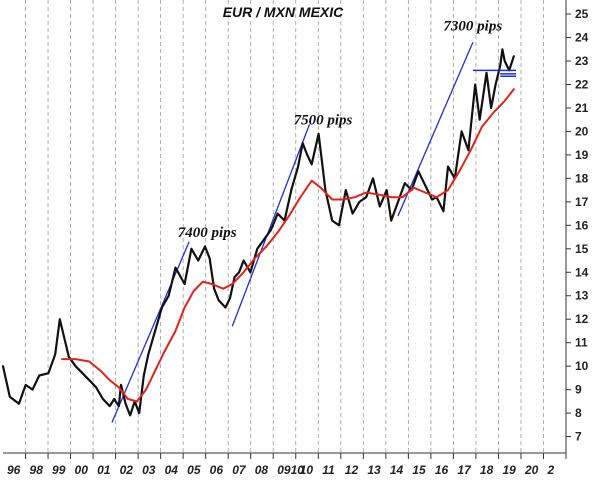 The image size is (600, 480). Describe the element at coordinates (217, 470) in the screenshot. I see `x-tick-label: 06` at that location.